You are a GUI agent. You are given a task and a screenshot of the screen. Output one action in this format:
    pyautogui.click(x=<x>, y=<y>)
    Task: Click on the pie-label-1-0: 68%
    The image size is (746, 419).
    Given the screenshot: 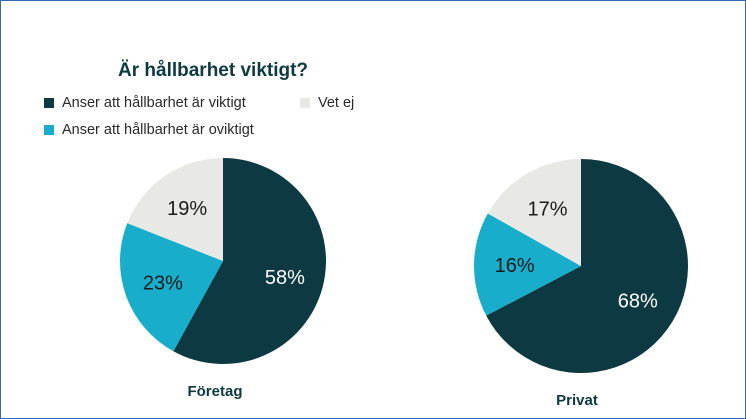 What is the action you would take?
    pyautogui.click(x=638, y=301)
    